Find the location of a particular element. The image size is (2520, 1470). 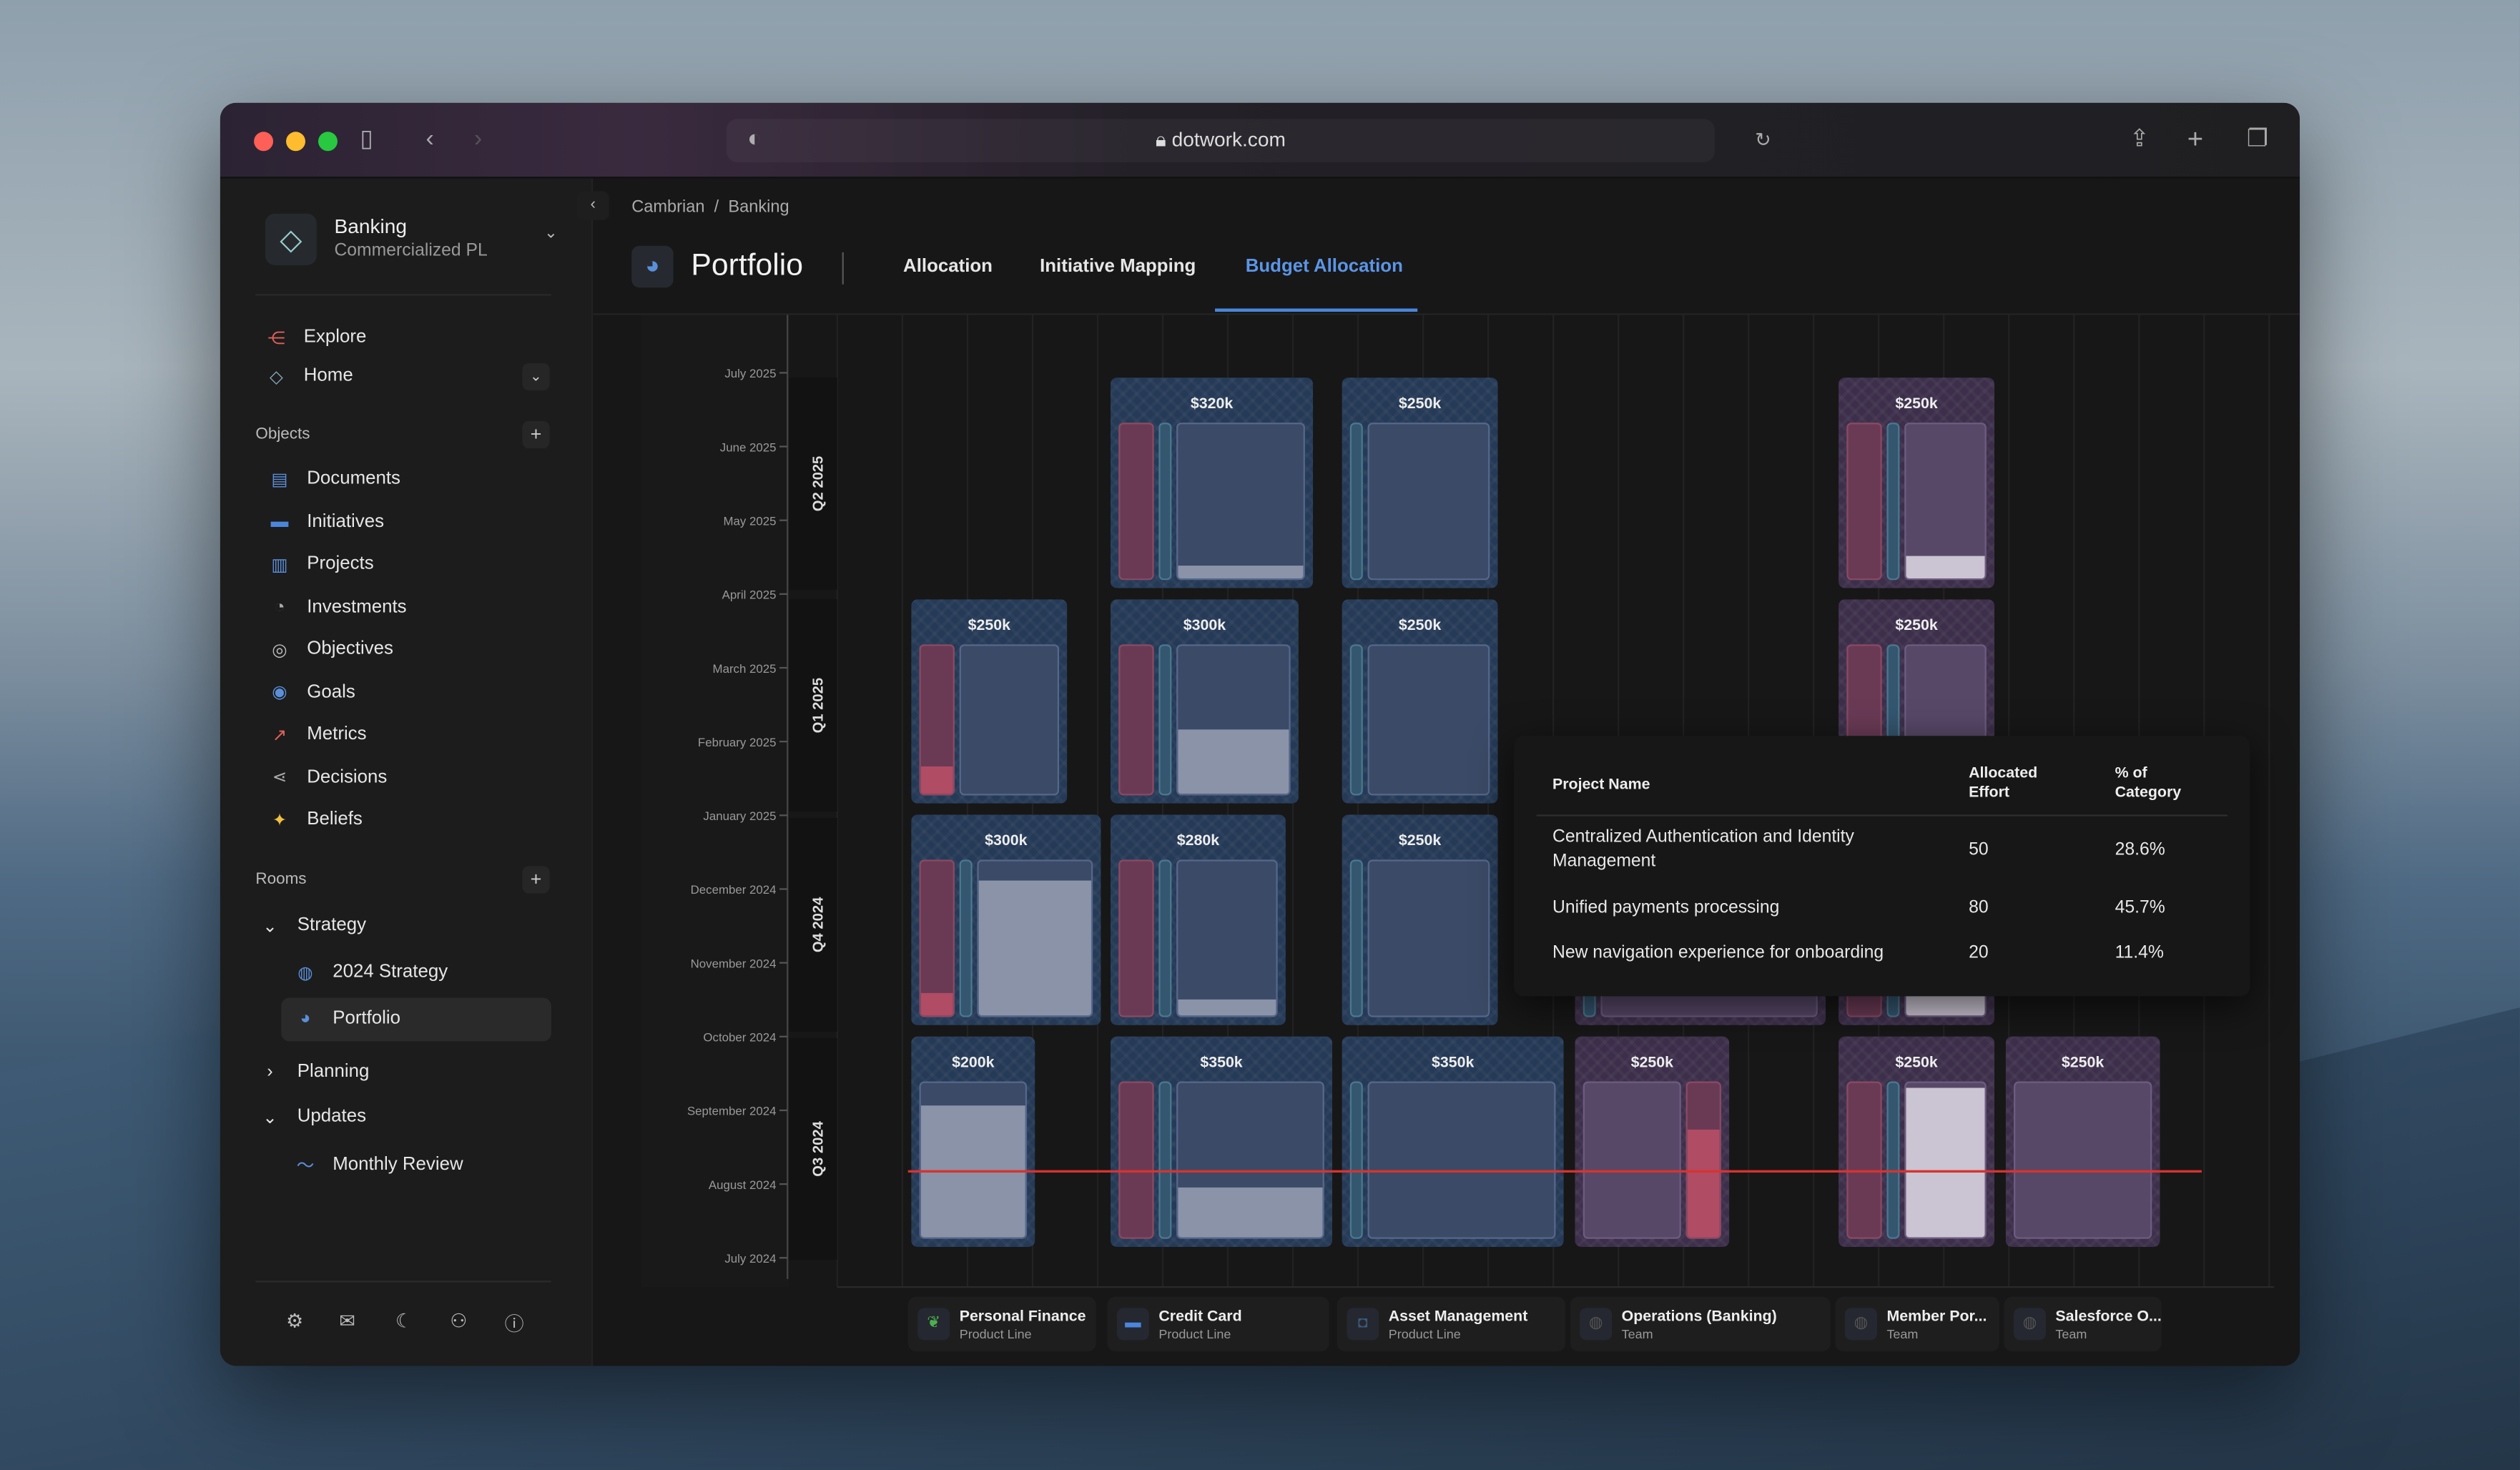

sidebar-item-label: Goals is located at coordinates (331, 691).